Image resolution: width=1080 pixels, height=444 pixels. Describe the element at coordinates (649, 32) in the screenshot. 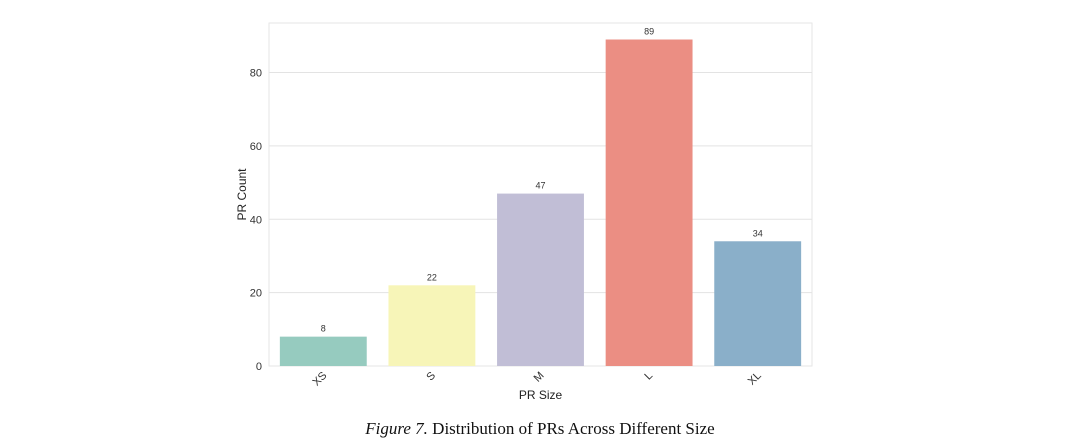

I see `bar-value-label: 89` at that location.